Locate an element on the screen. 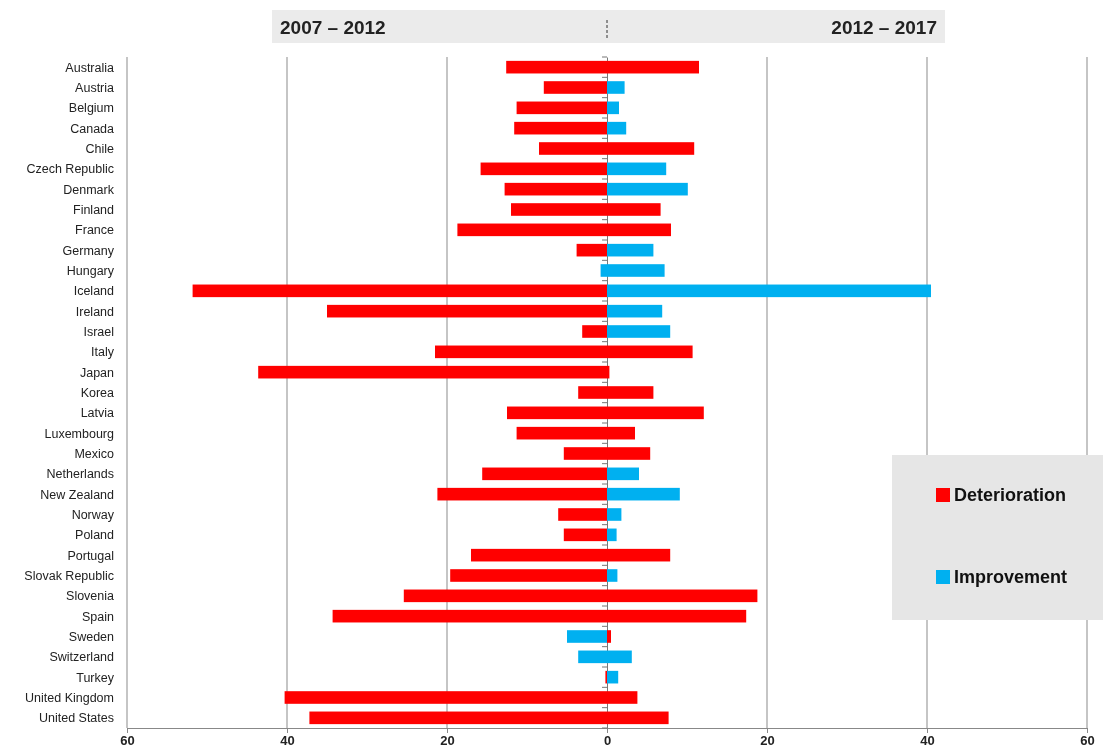  y-tick-label: Netherlands is located at coordinates (80, 474).